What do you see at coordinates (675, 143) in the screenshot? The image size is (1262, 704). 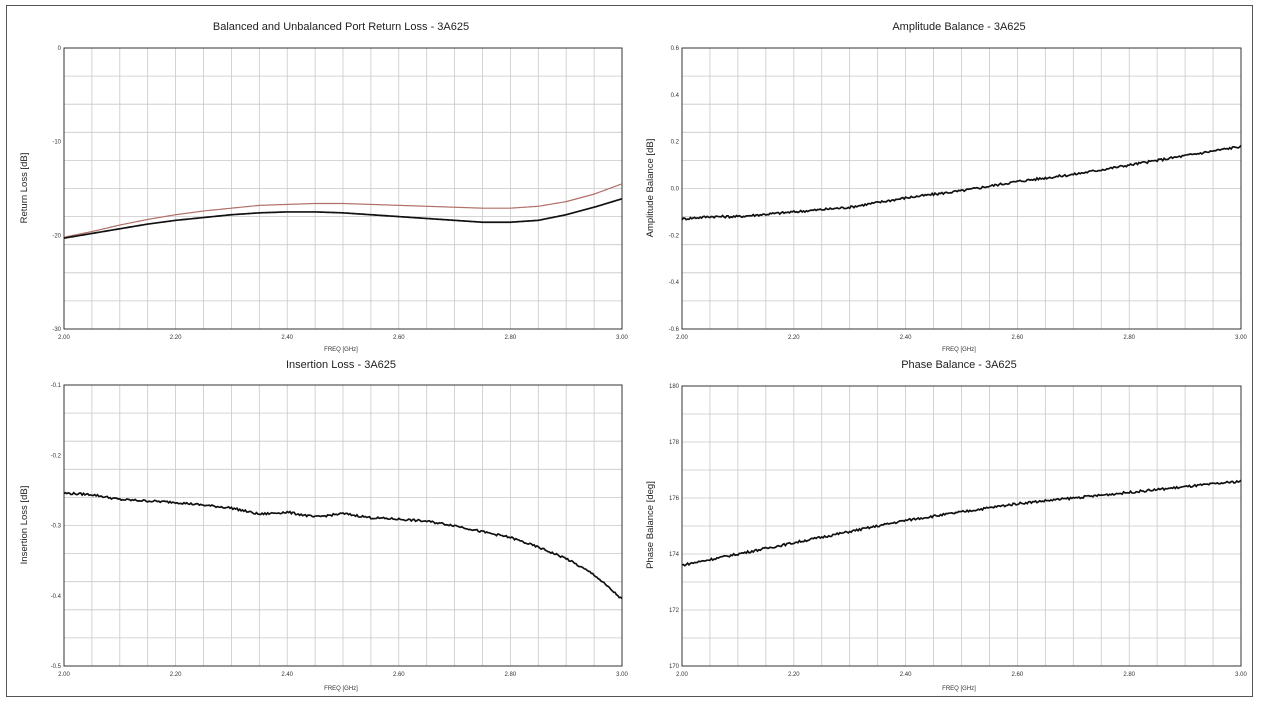 I see `y-tick-label: 0.2` at bounding box center [675, 143].